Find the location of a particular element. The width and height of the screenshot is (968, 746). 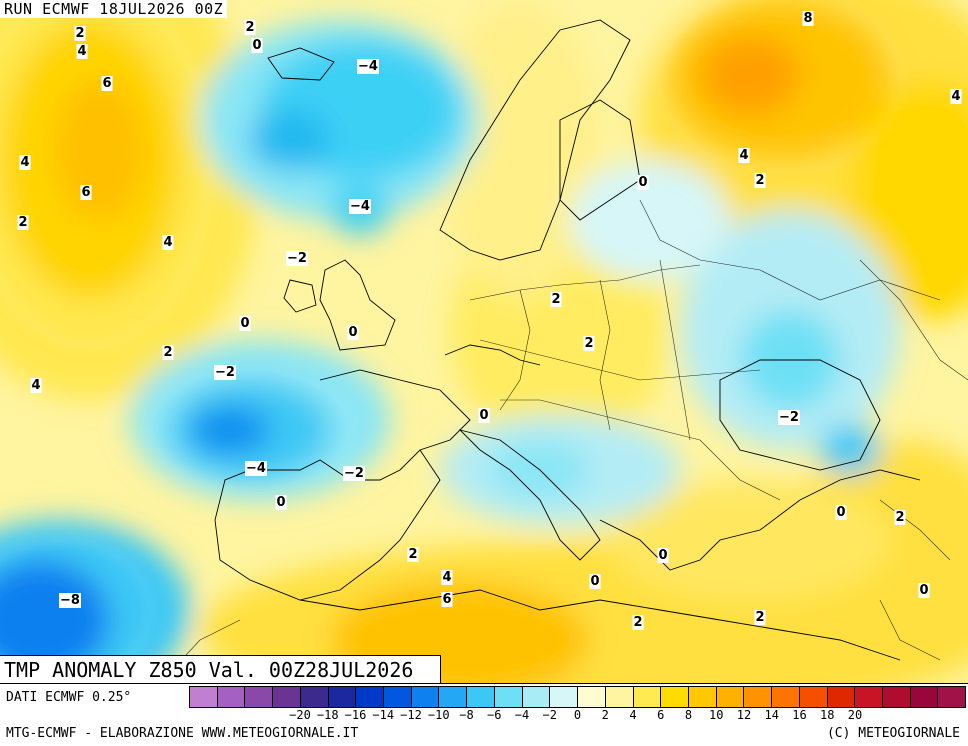

scale-tick-label: −10 is located at coordinates (438, 715).